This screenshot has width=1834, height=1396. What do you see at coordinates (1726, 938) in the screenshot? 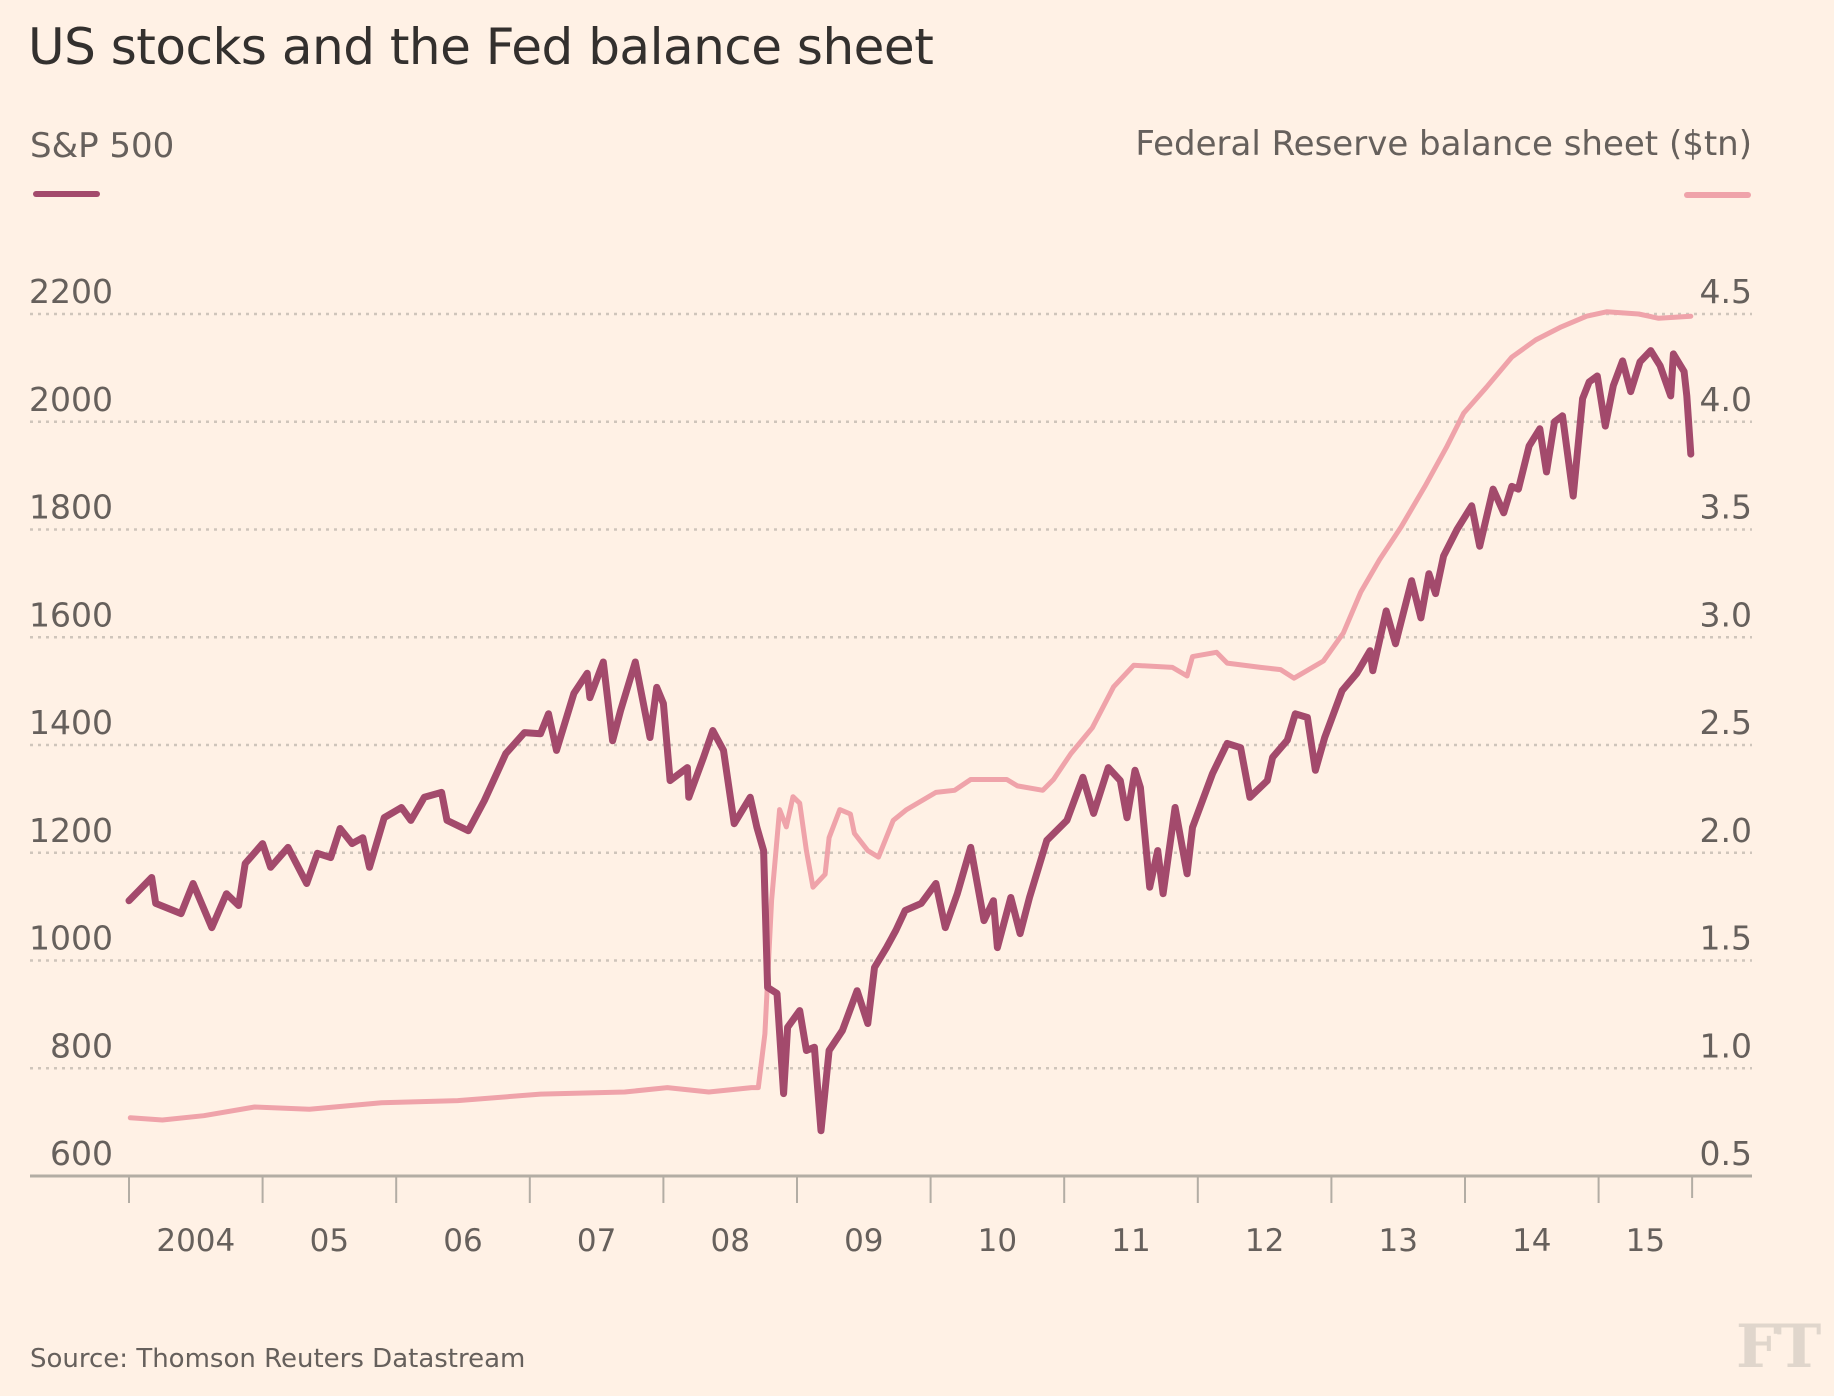
I see `y-right-tick-label: 1.5` at bounding box center [1726, 938].